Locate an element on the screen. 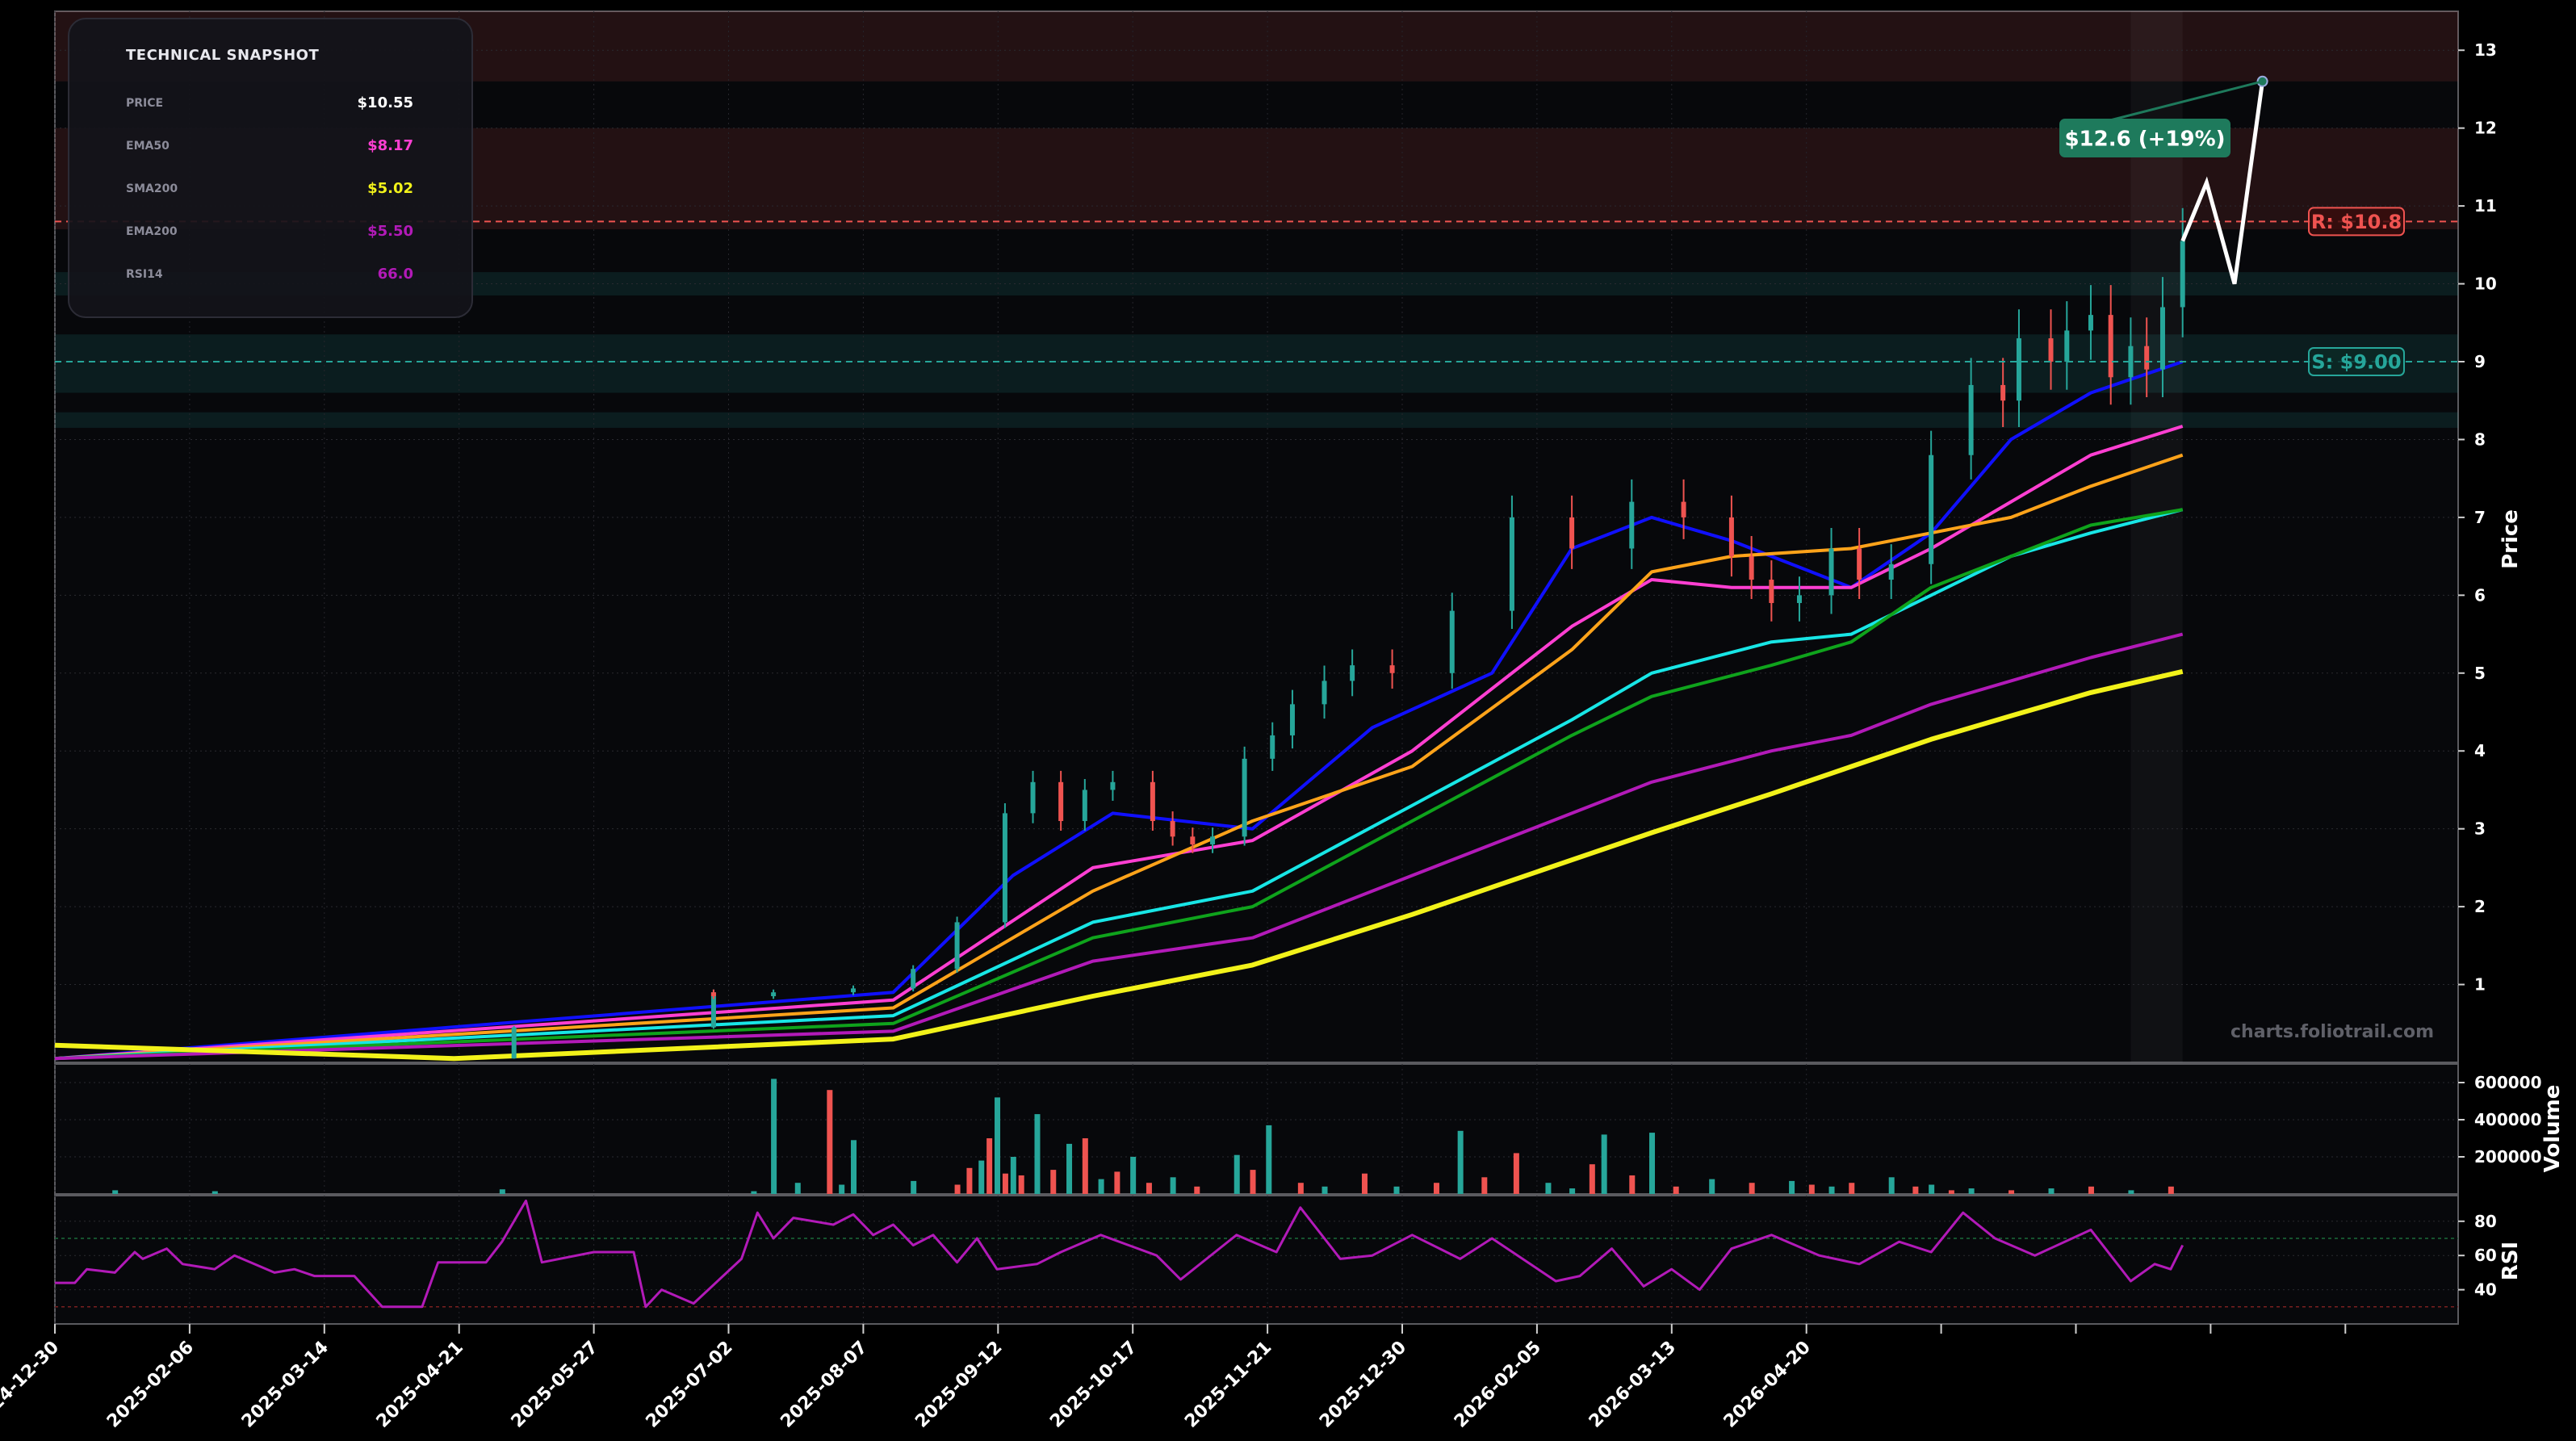  price-tick-label: 1 is located at coordinates (2480, 985).